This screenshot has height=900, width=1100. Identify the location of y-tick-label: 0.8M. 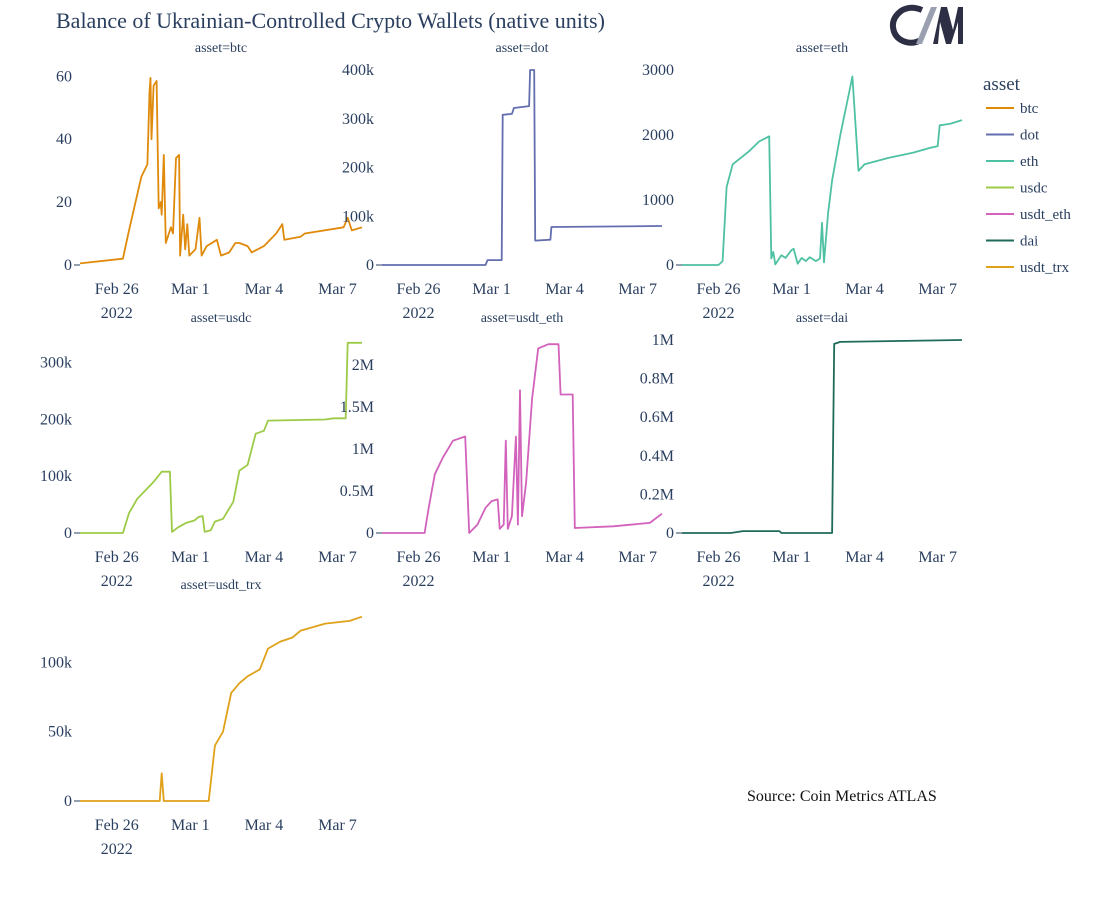
(657, 379).